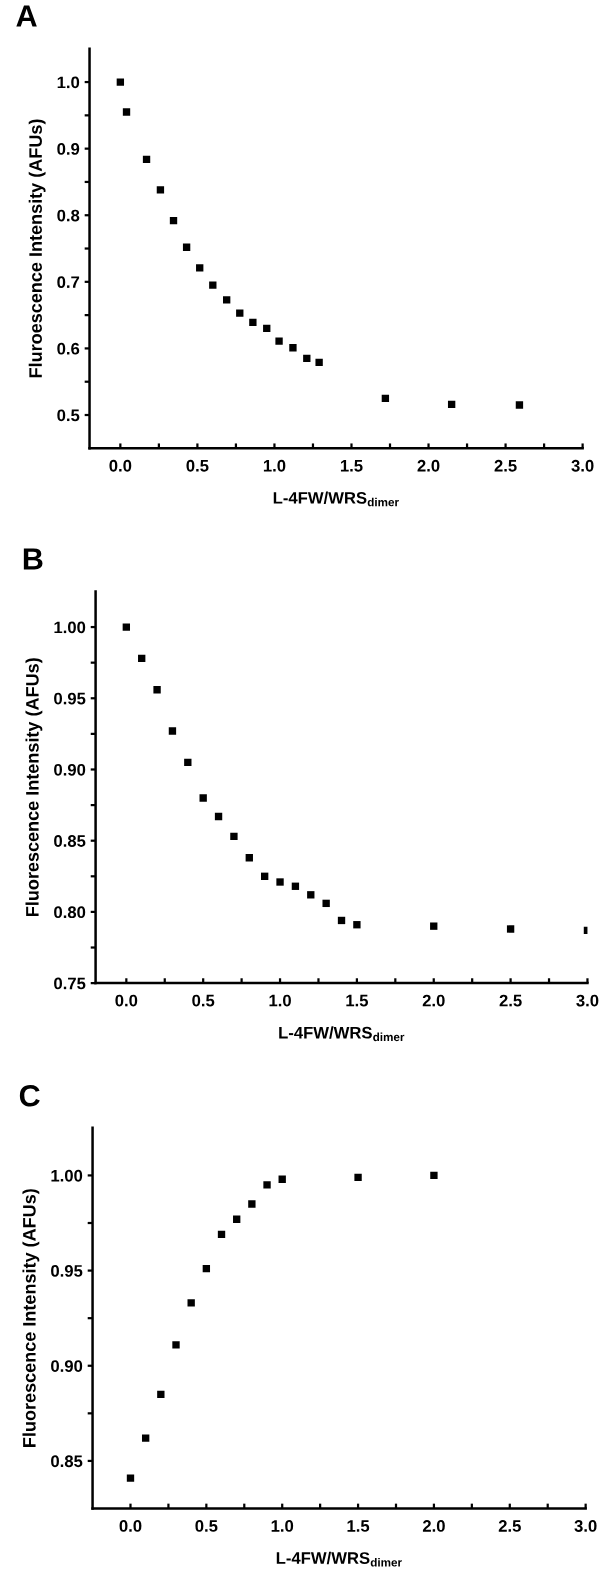  I want to click on y-tick-label: 0.5, so click(68, 415).